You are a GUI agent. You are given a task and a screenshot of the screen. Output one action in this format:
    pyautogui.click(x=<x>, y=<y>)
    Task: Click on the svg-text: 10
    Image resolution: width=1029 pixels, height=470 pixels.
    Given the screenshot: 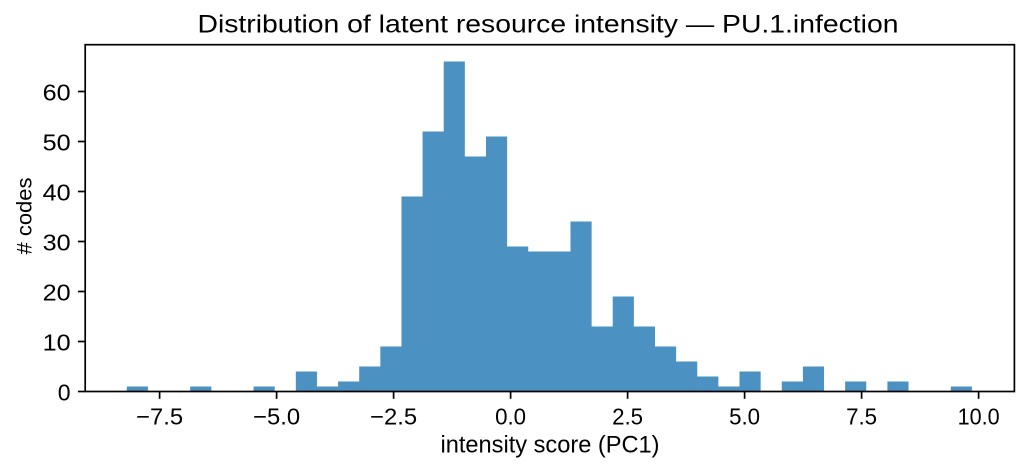 What is the action you would take?
    pyautogui.click(x=57, y=343)
    